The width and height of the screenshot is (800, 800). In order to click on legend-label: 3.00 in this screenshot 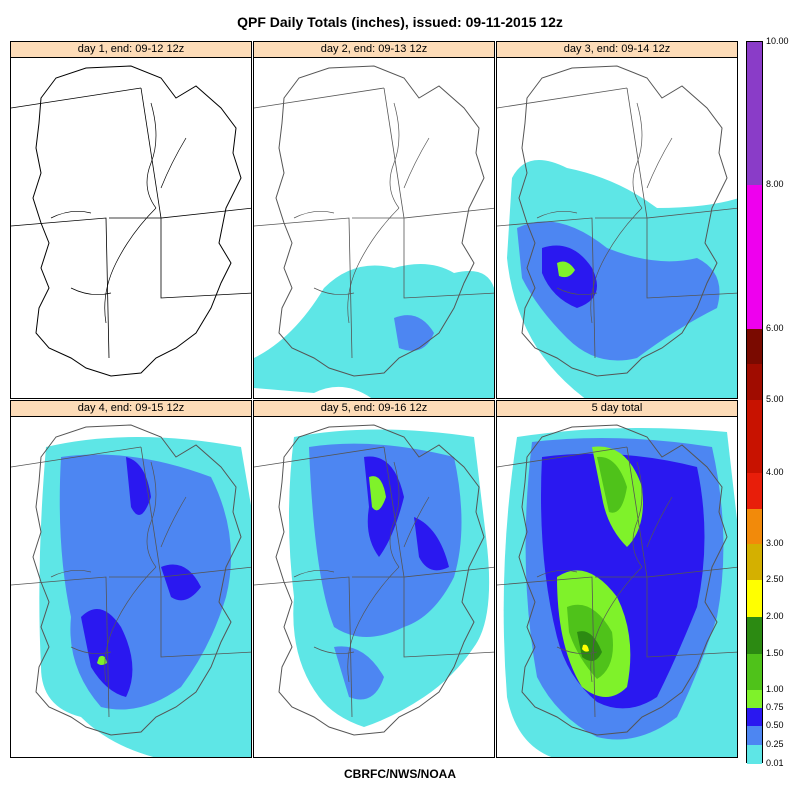, I will do `click(775, 543)`.